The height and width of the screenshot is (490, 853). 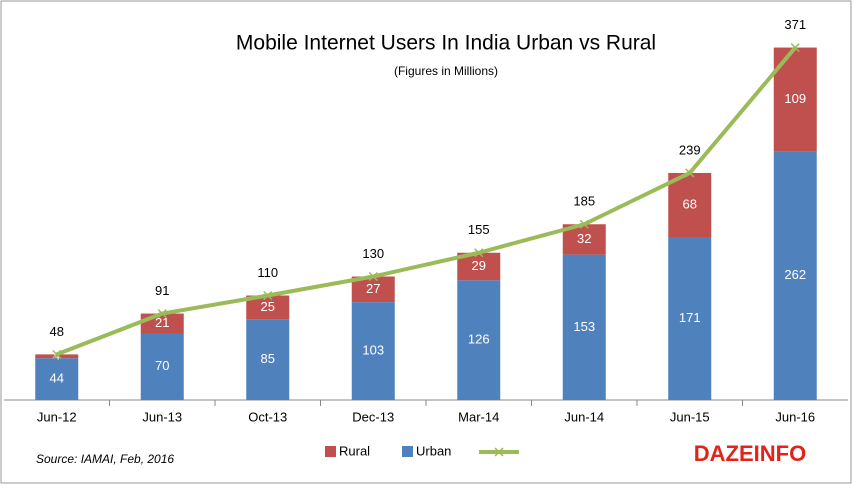 I want to click on value-label: 109, so click(x=795, y=98).